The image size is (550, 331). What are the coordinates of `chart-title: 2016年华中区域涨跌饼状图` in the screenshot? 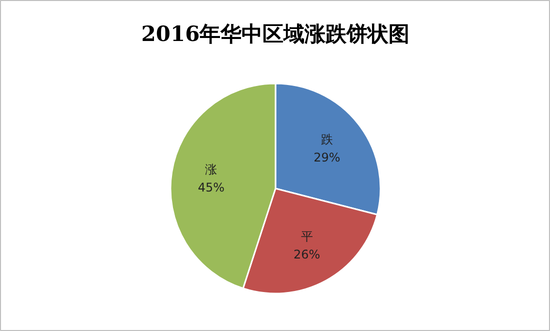 It's located at (275, 33).